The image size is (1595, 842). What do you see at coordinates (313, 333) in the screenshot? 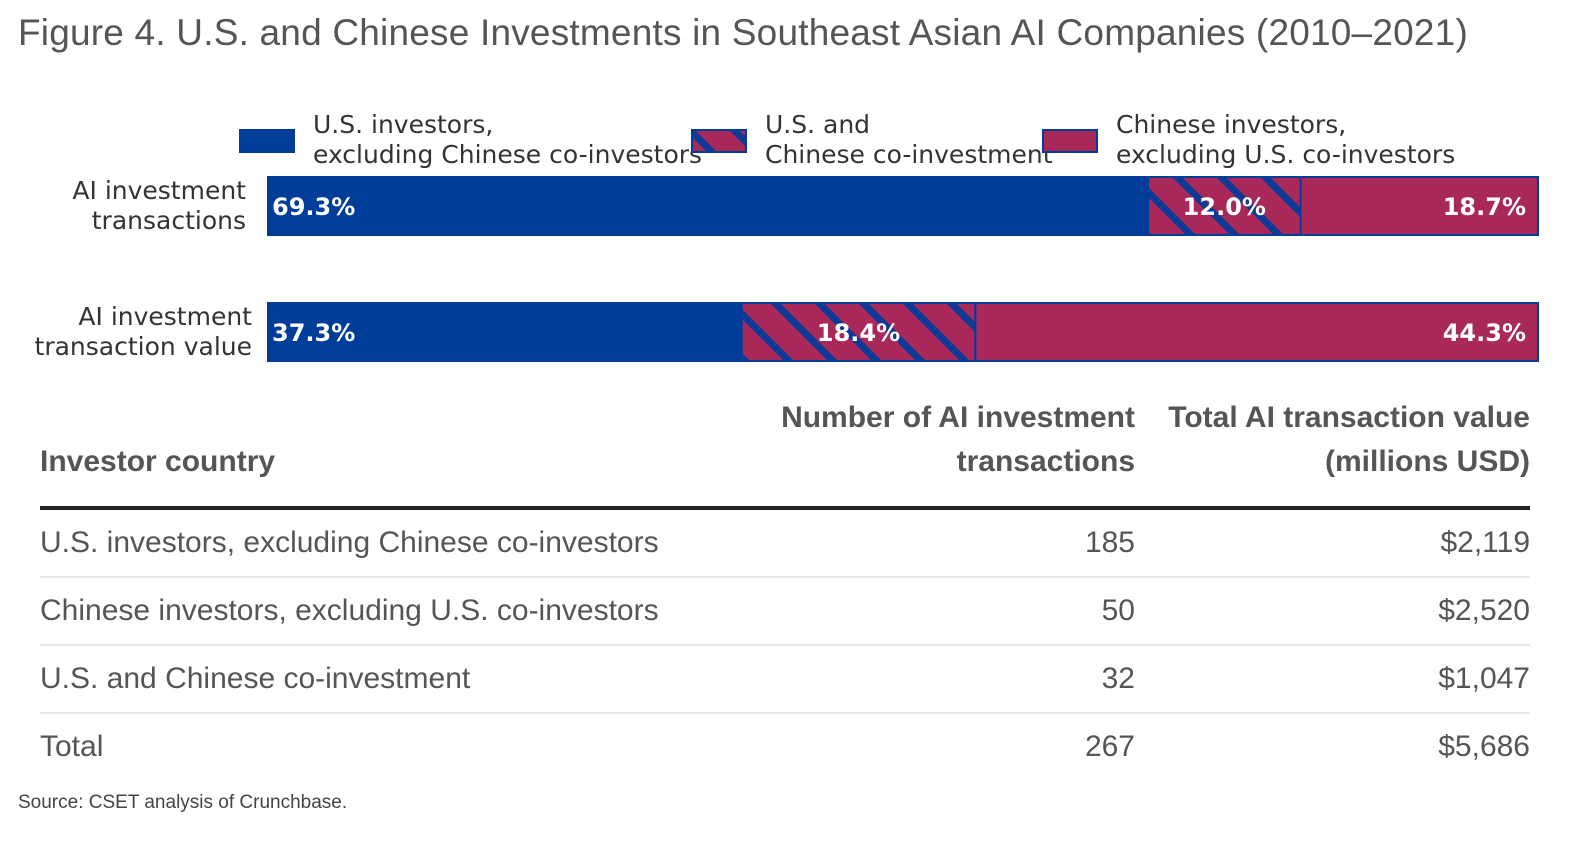
I see `bar-label-ai-investment-transaction-value-u-s-investors-excluding-chinese-co-investors: 37.3%` at bounding box center [313, 333].